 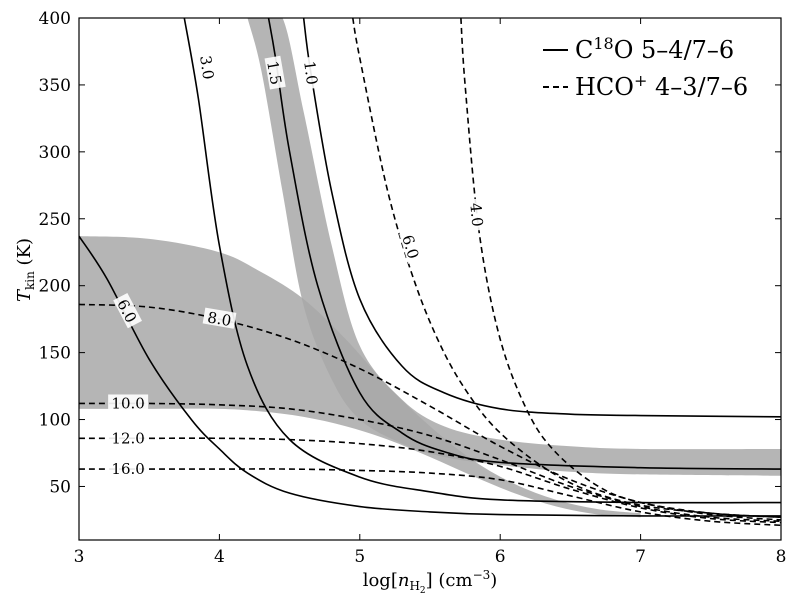 What do you see at coordinates (55, 287) in the screenshot?
I see `y-tick-label: 200` at bounding box center [55, 287].